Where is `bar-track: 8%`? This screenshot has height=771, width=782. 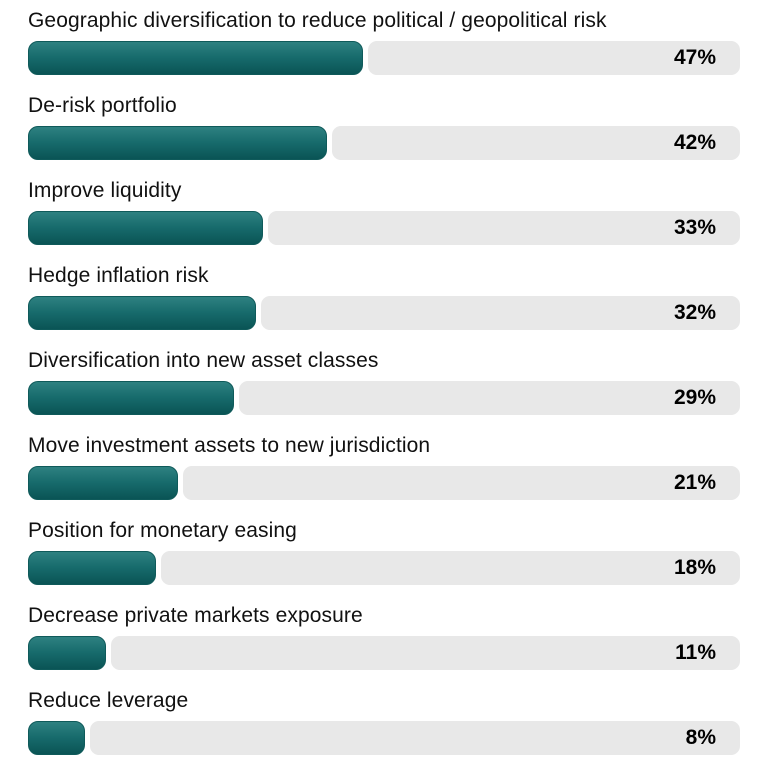
bar-track: 8% is located at coordinates (384, 738).